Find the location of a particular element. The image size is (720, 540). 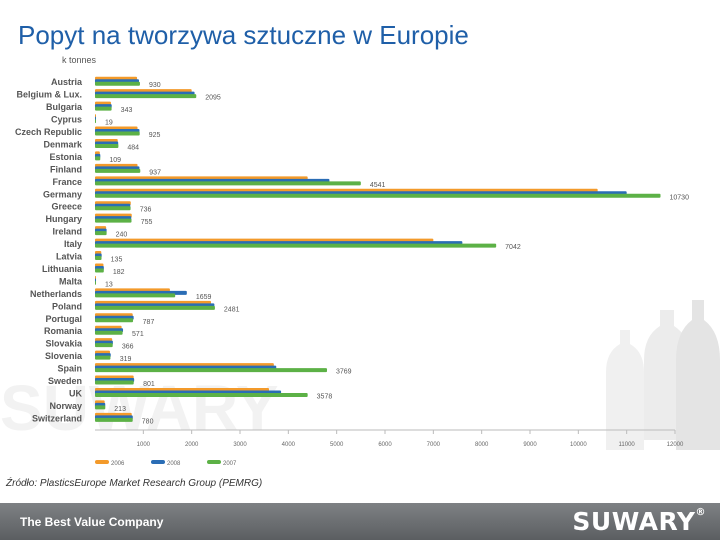

data-label: 109 is located at coordinates (115, 160).